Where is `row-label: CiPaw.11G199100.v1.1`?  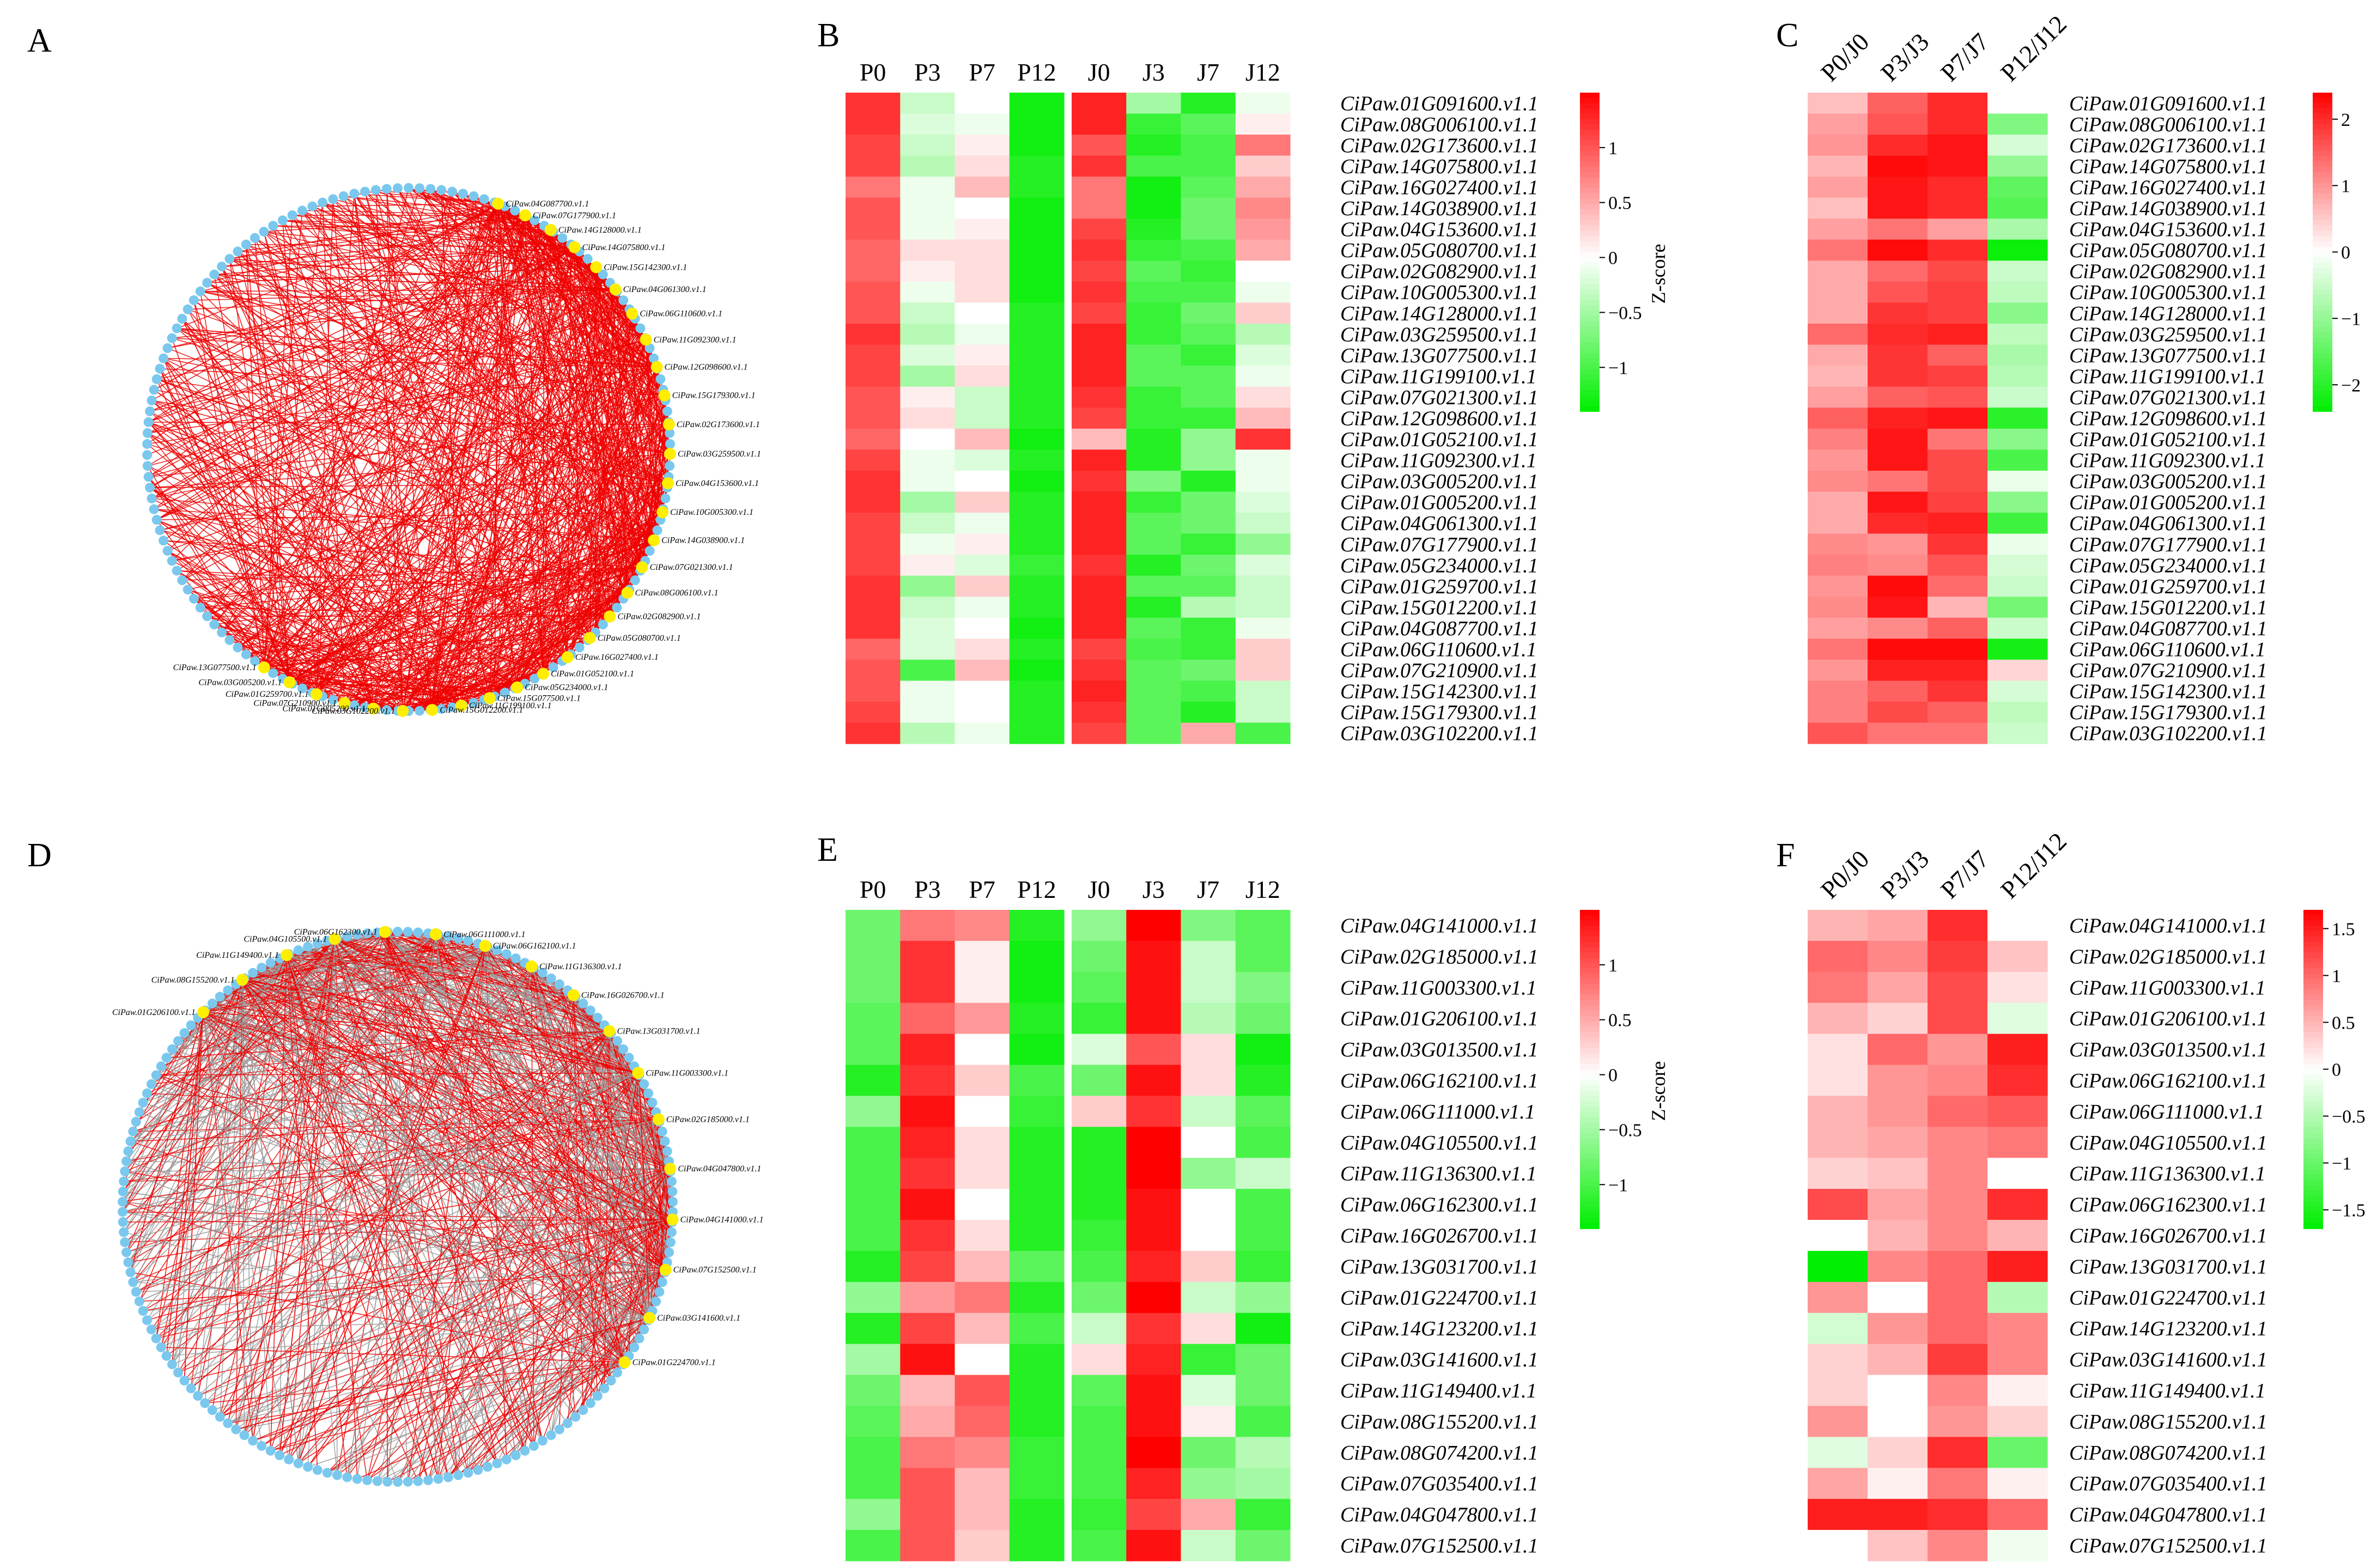 row-label: CiPaw.11G199100.v1.1 is located at coordinates (1438, 377).